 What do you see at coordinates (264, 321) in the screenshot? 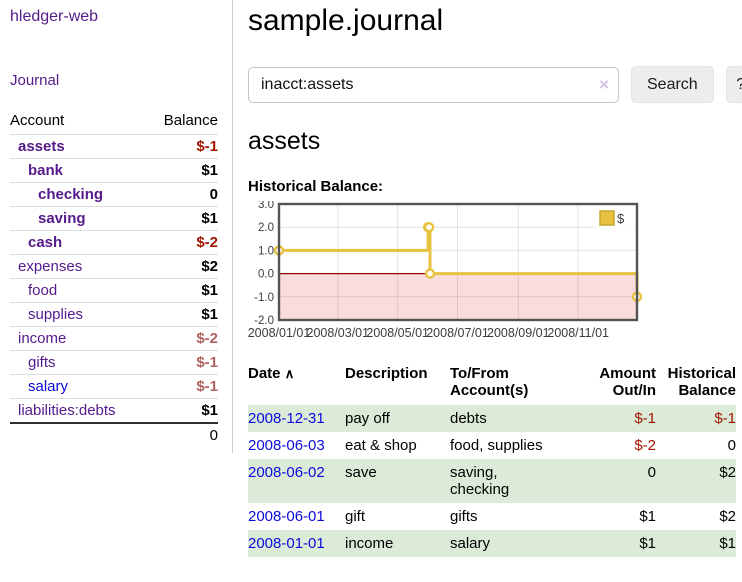
I see `svg-text: -2.0` at bounding box center [264, 321].